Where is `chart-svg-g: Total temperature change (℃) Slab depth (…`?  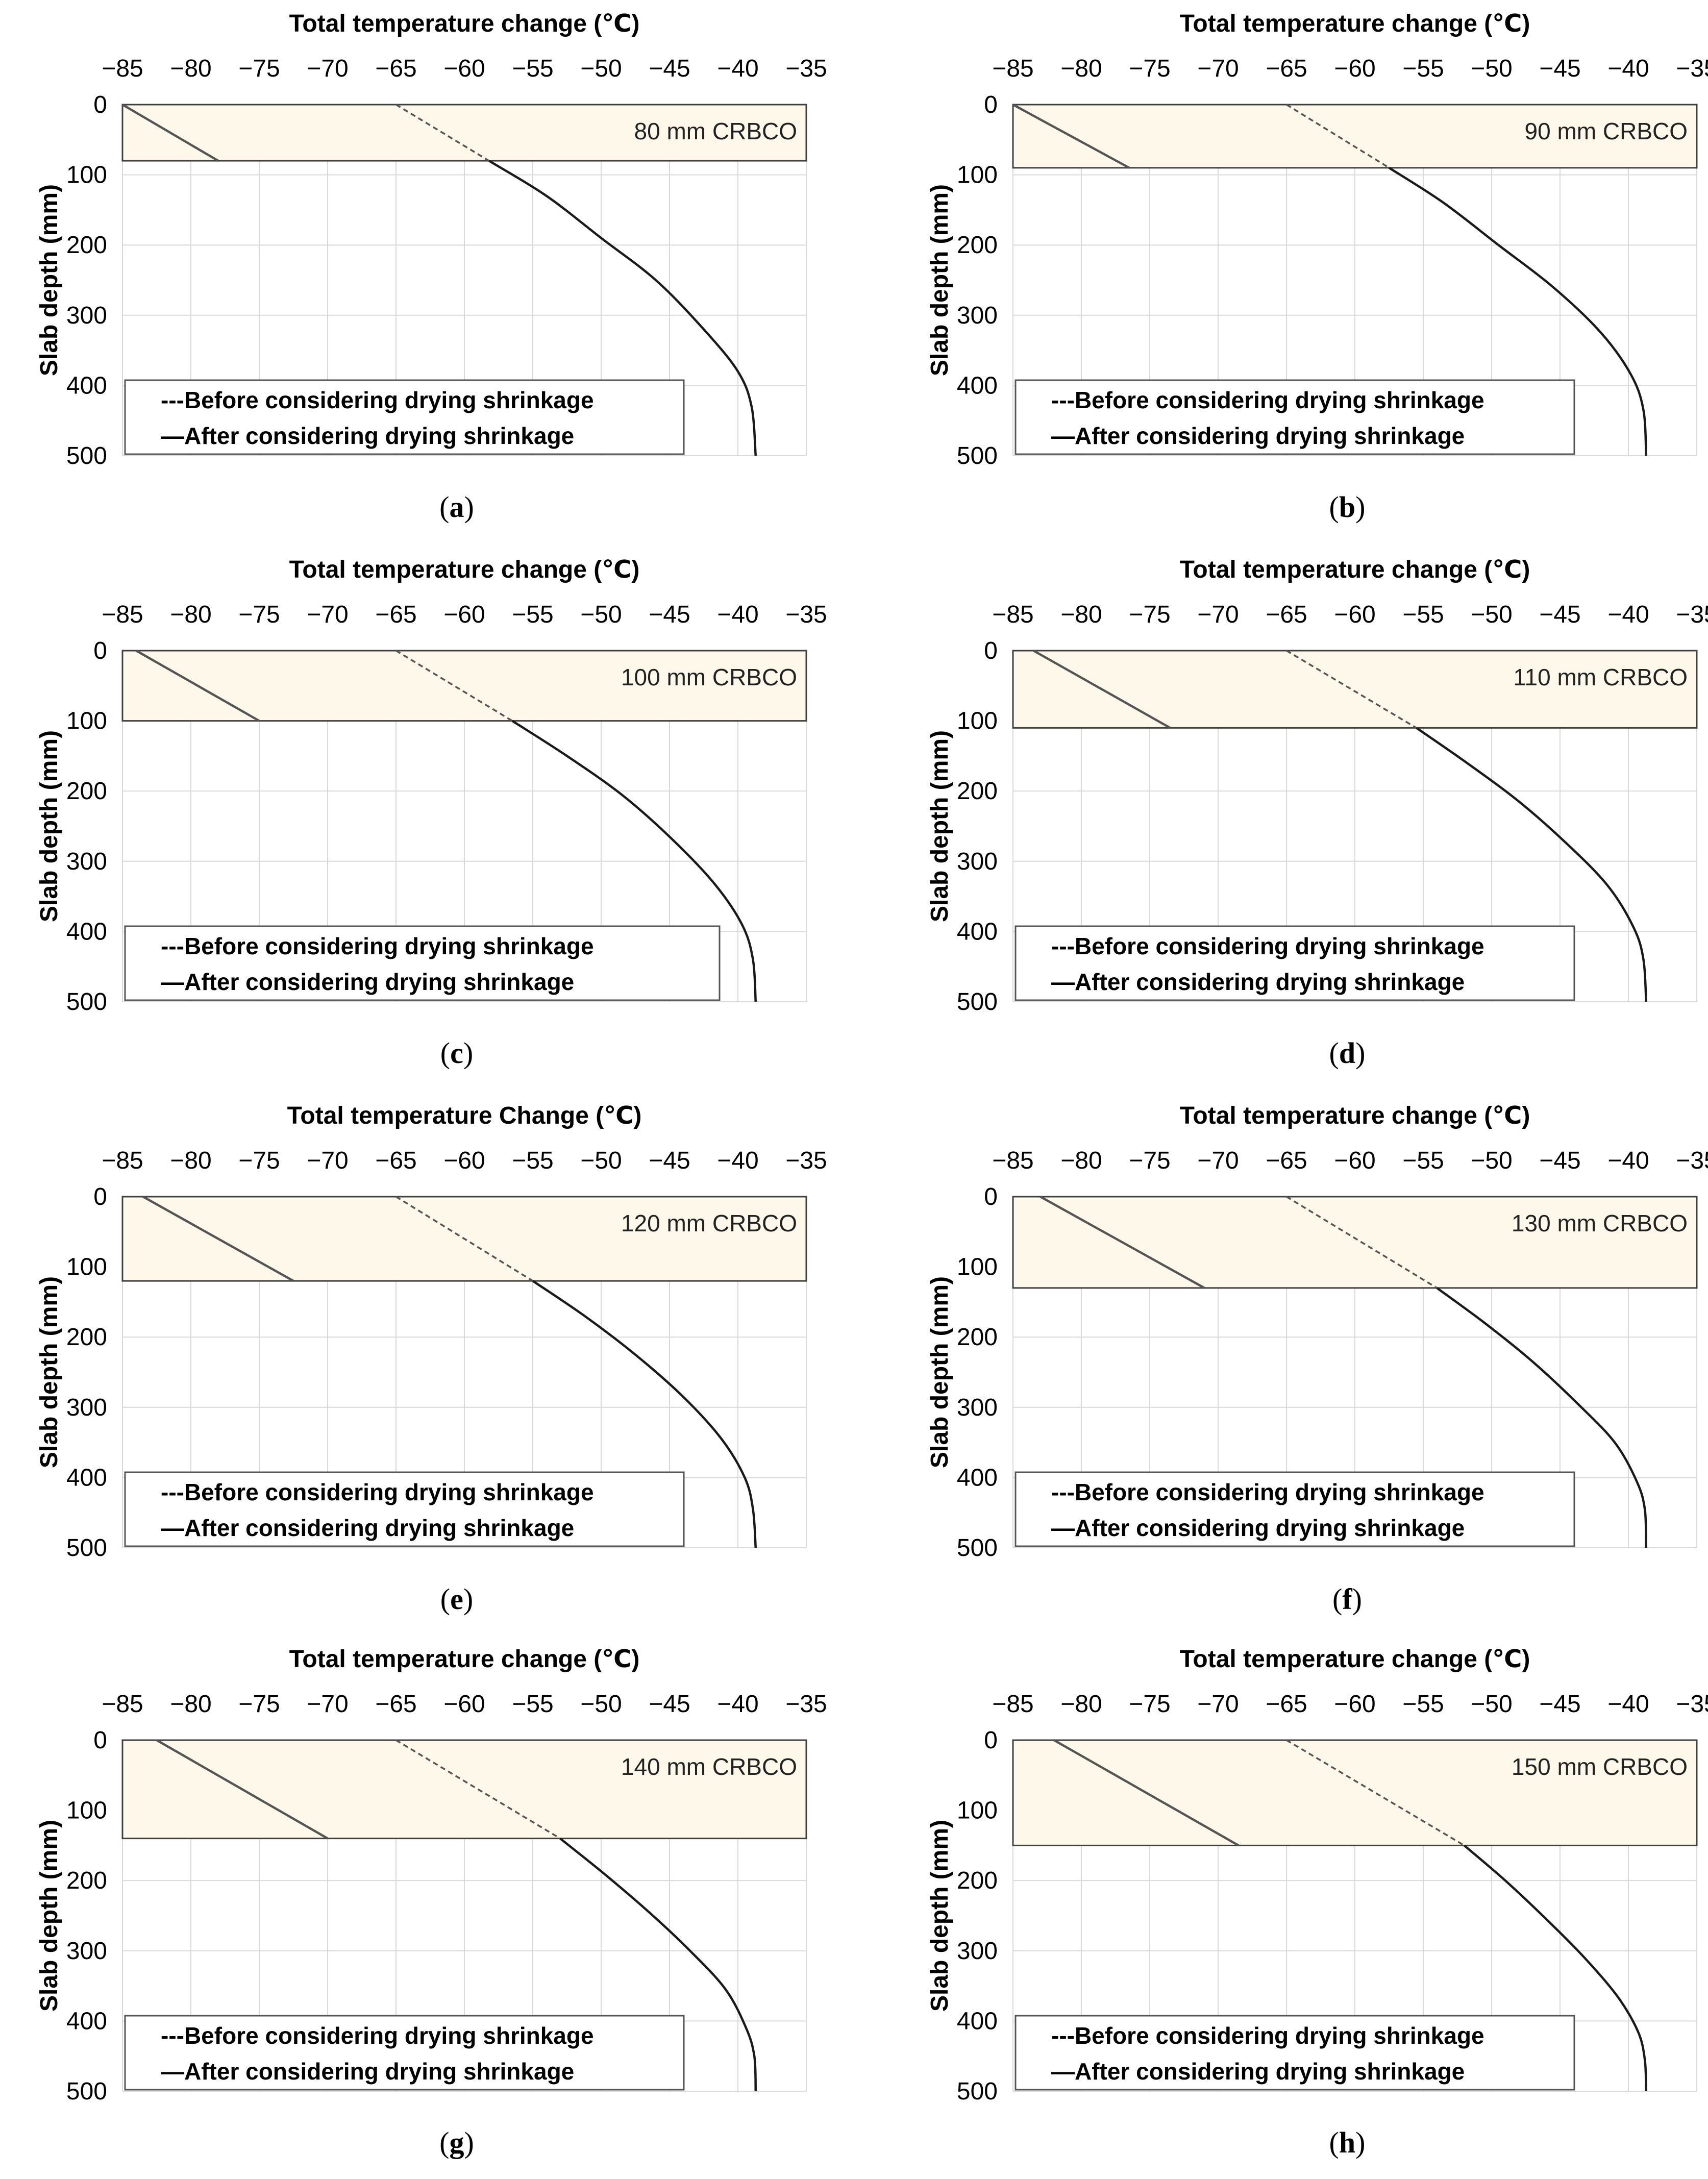
chart-svg-g: Total temperature change (℃) Slab depth (… is located at coordinates (431, 1875).